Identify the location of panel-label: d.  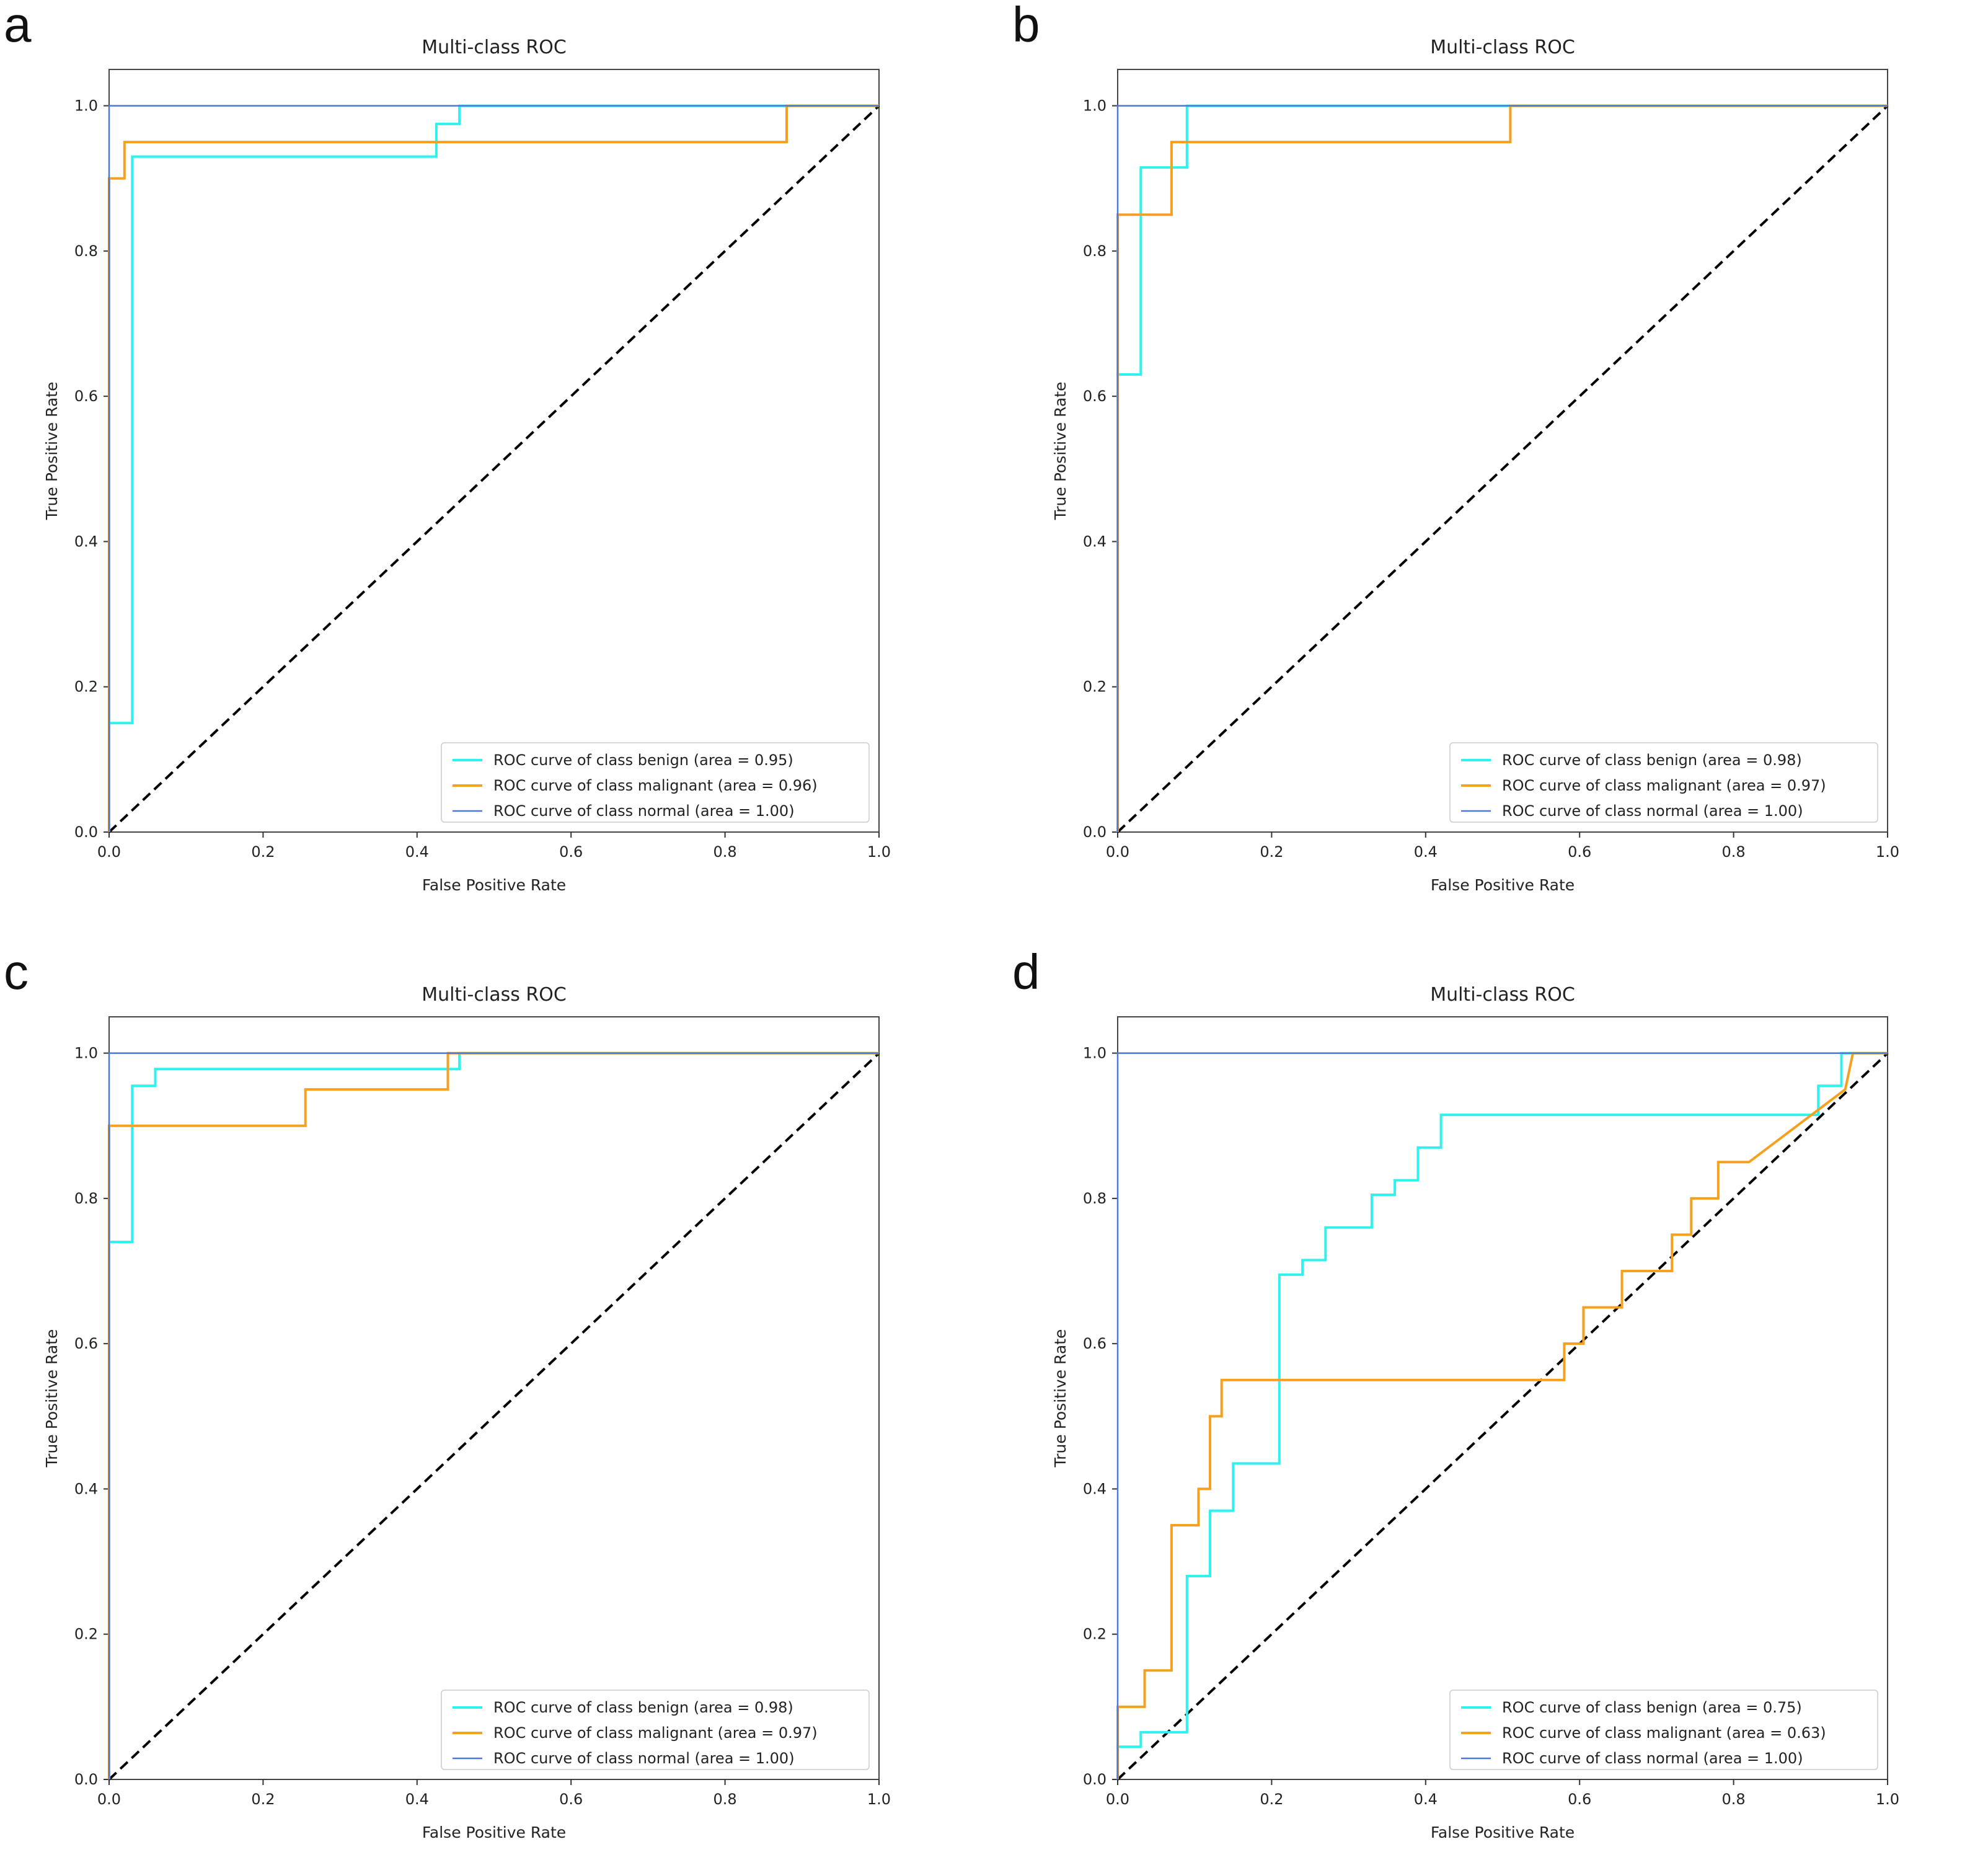
(1026, 971).